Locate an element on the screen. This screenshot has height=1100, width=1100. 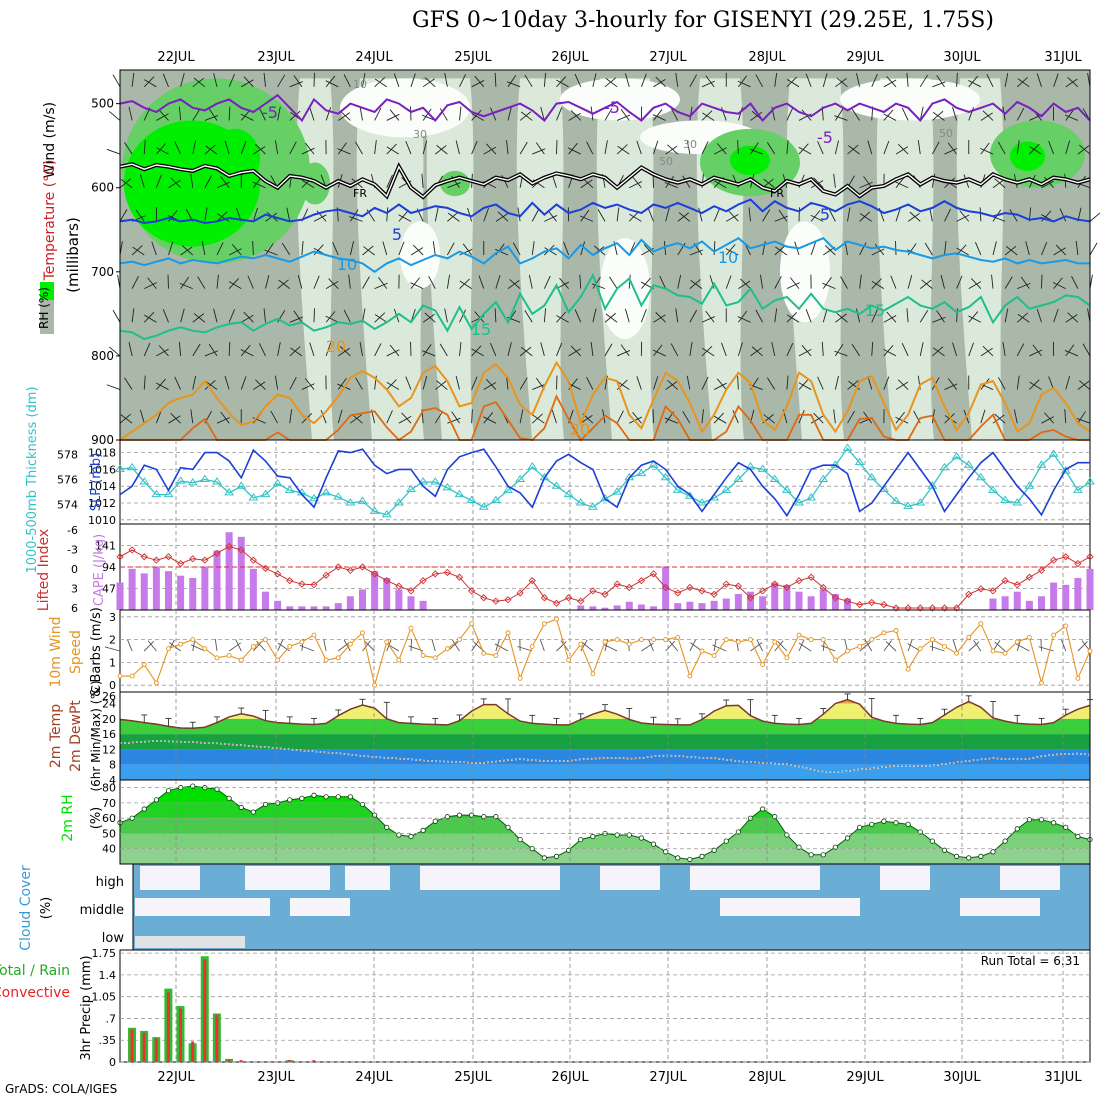
wind-tick-label: 0 is located at coordinates (112, 685).